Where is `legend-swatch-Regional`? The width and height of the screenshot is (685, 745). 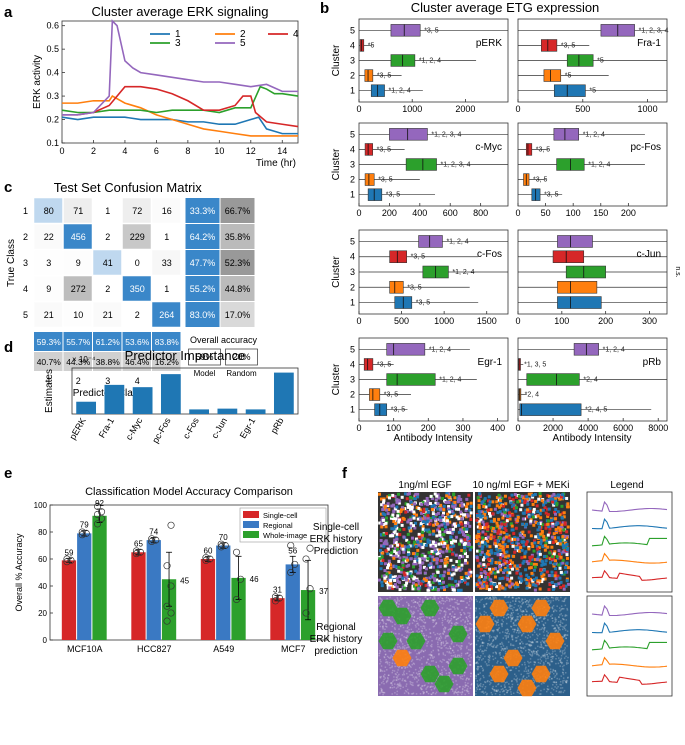
legend-swatch-Regional is located at coordinates (251, 524).